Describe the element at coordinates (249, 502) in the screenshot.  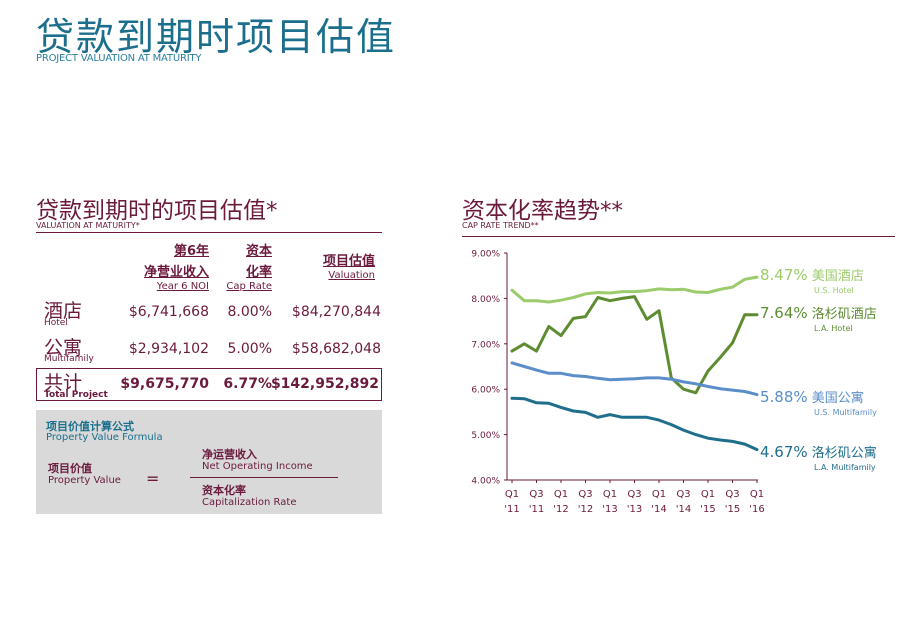
I see `formula-denominator-en: Capitalization Rate` at that location.